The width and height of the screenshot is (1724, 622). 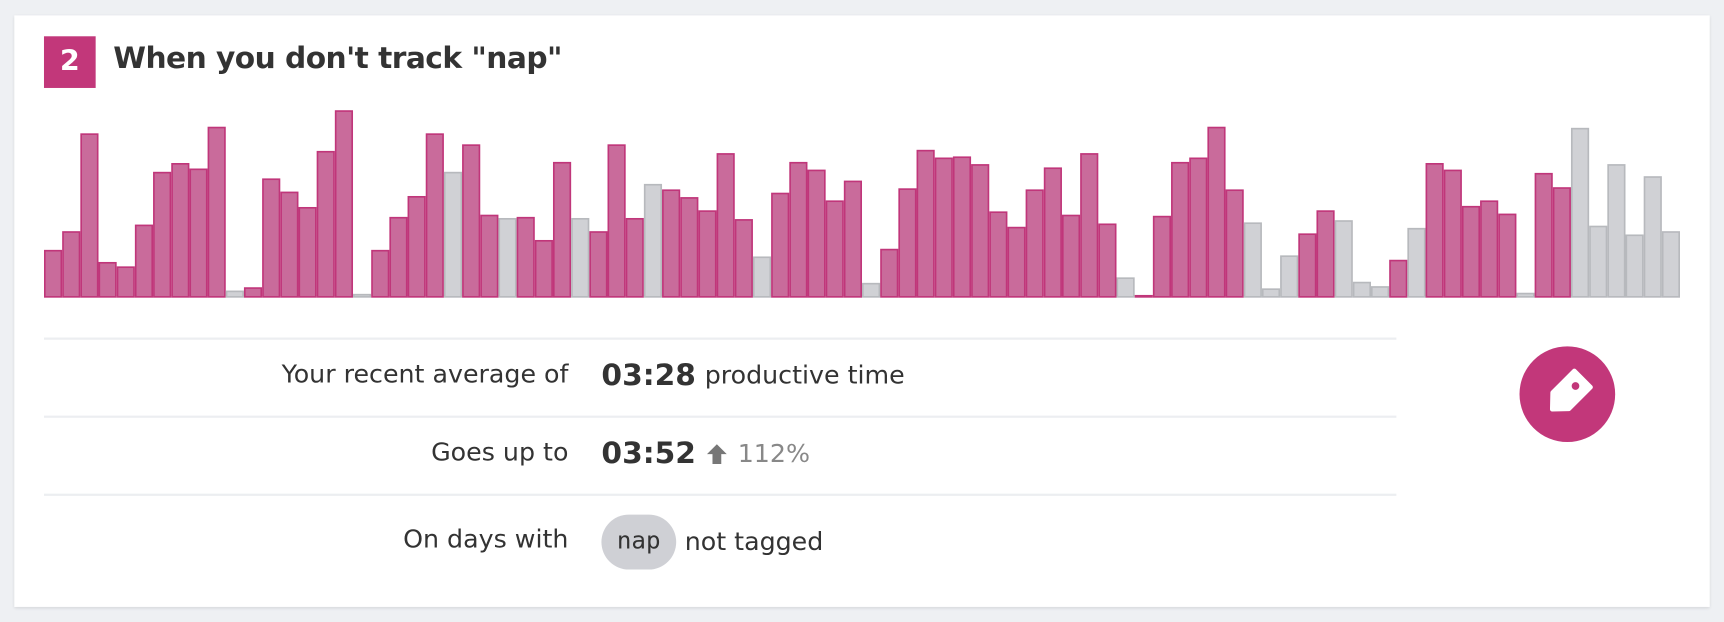 I want to click on arrow-up-icon, so click(x=716, y=453).